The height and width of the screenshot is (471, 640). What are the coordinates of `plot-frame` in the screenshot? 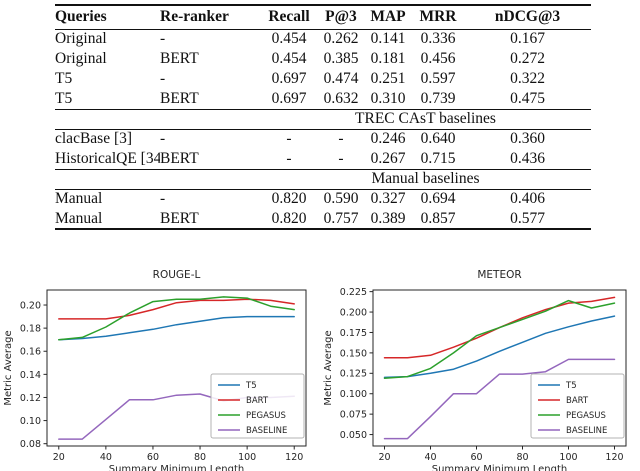 It's located at (176, 368).